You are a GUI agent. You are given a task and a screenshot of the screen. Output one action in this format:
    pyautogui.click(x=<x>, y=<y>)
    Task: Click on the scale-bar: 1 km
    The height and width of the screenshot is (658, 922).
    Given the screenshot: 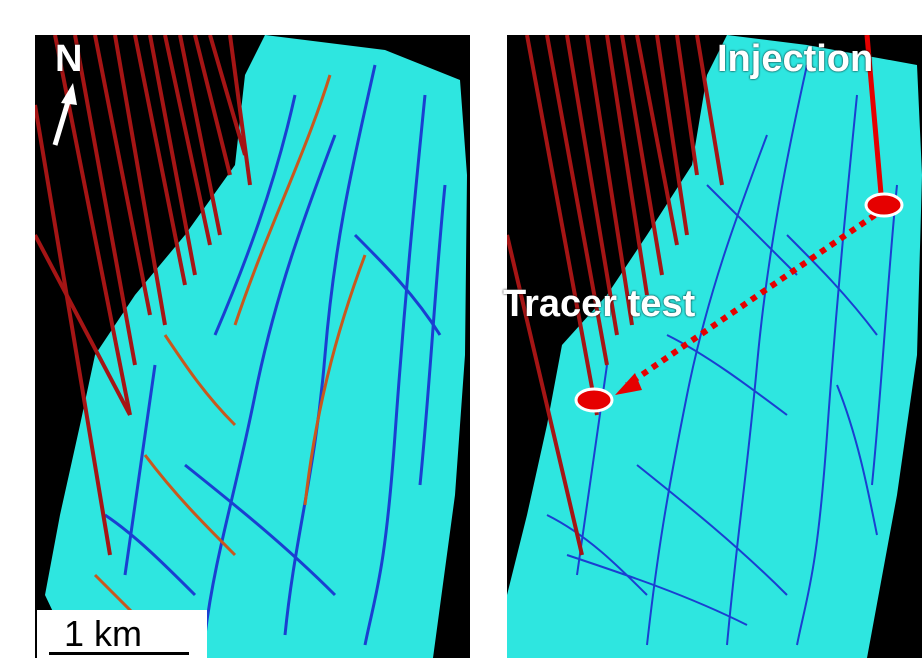 What is the action you would take?
    pyautogui.click(x=121, y=634)
    